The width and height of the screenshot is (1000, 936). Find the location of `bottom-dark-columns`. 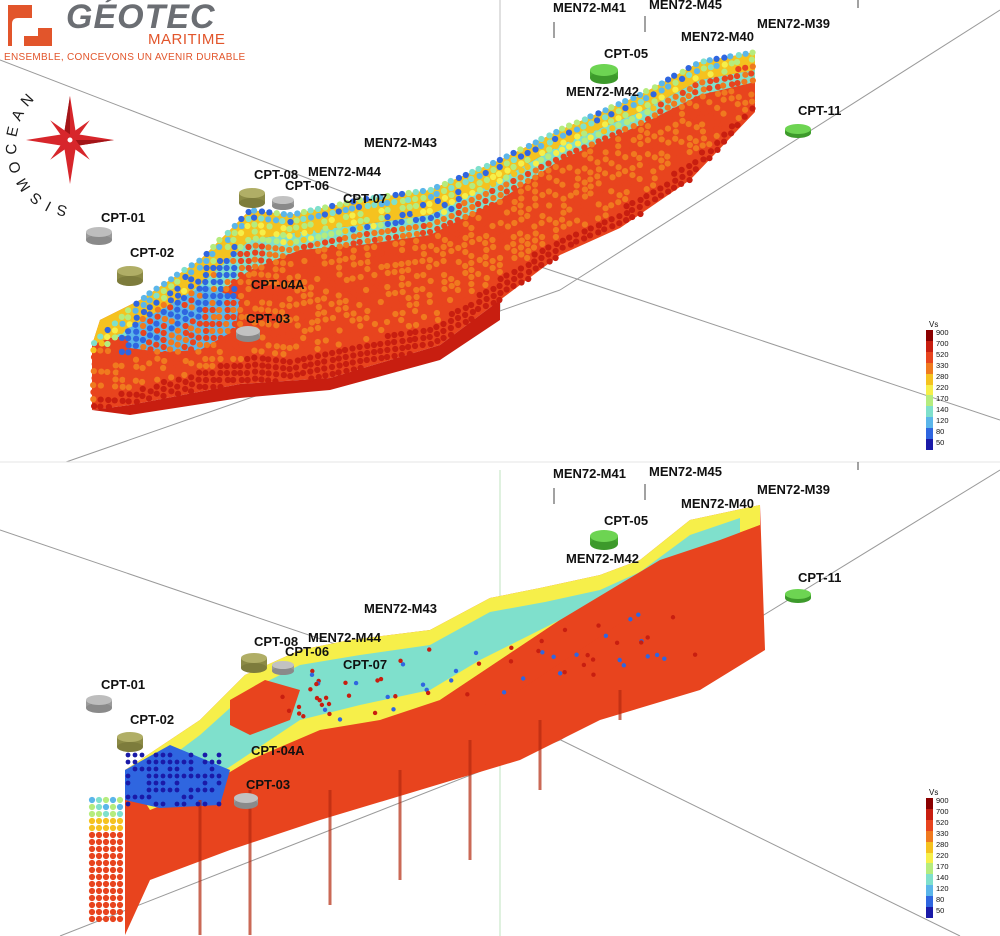

bottom-dark-columns is located at coordinates (410, 812).